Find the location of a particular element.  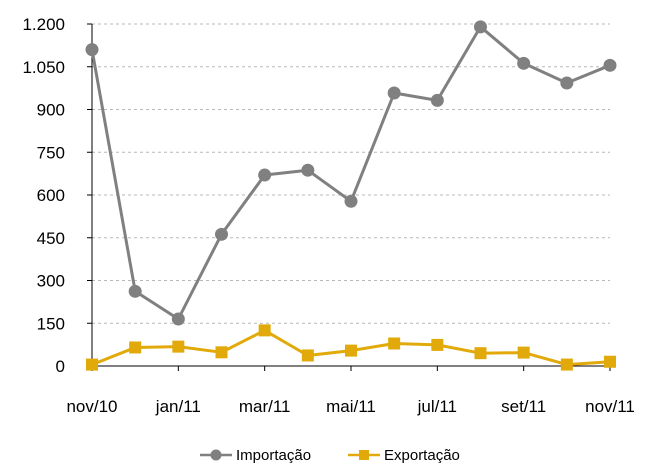

y-tick-label: 150 is located at coordinates (51, 323).